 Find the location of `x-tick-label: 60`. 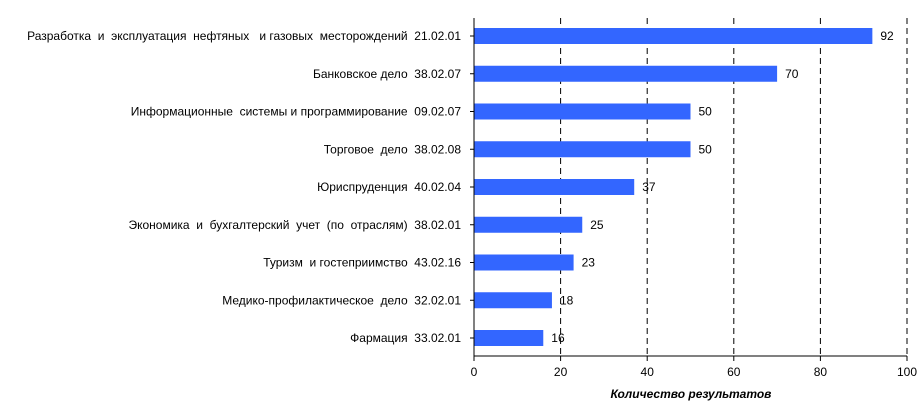

x-tick-label: 60 is located at coordinates (734, 372).